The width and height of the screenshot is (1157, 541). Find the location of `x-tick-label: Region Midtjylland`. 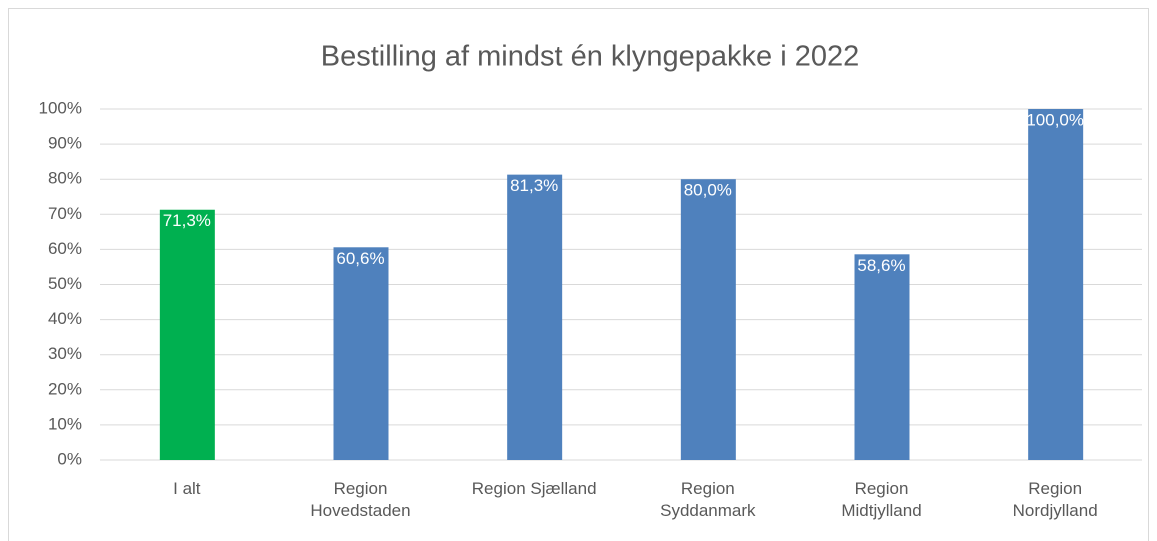

x-tick-label: Region Midtjylland is located at coordinates (881, 499).